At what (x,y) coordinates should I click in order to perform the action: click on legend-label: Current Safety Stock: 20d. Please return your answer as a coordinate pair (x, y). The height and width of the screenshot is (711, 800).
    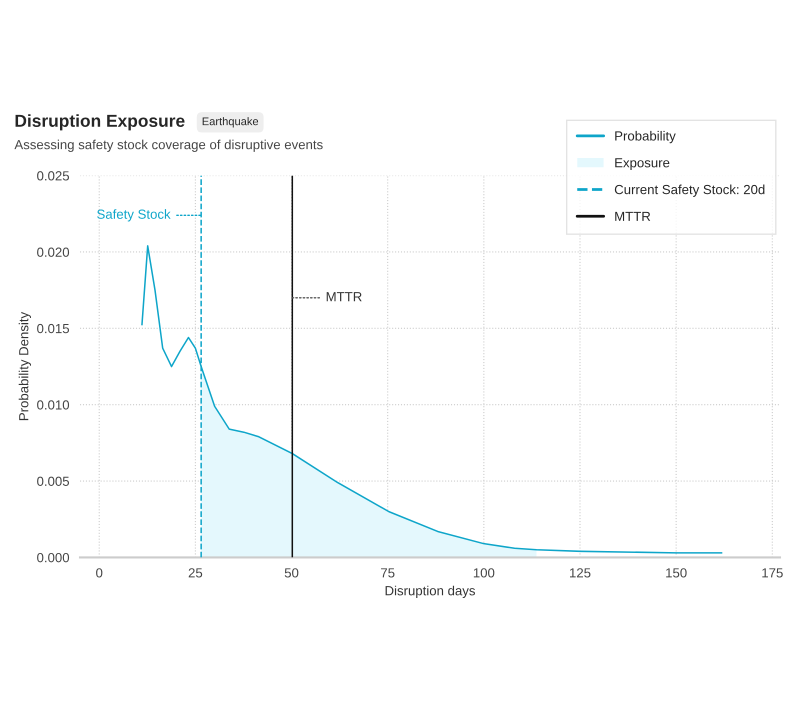
    Looking at the image, I should click on (689, 190).